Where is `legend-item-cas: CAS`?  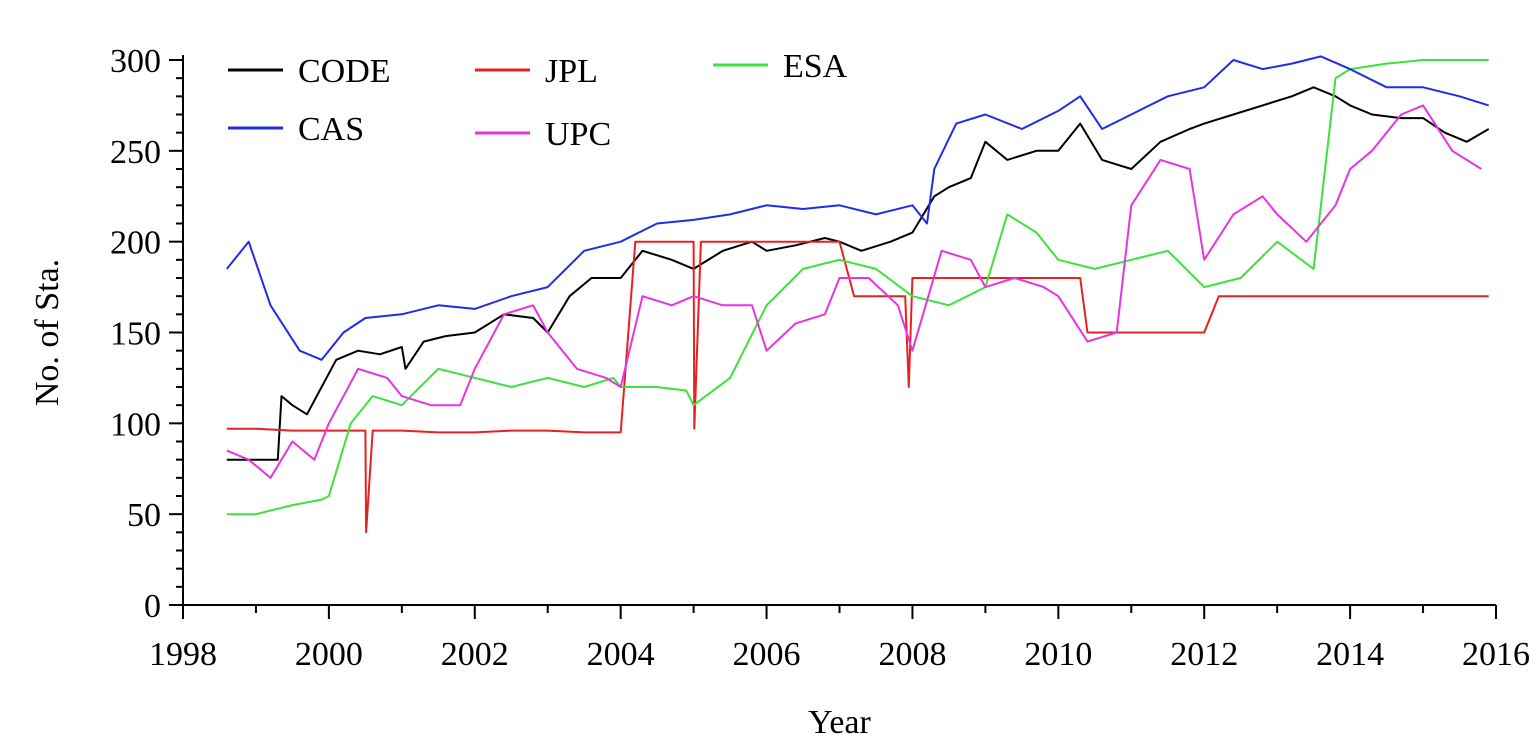
legend-item-cas: CAS is located at coordinates (296, 129).